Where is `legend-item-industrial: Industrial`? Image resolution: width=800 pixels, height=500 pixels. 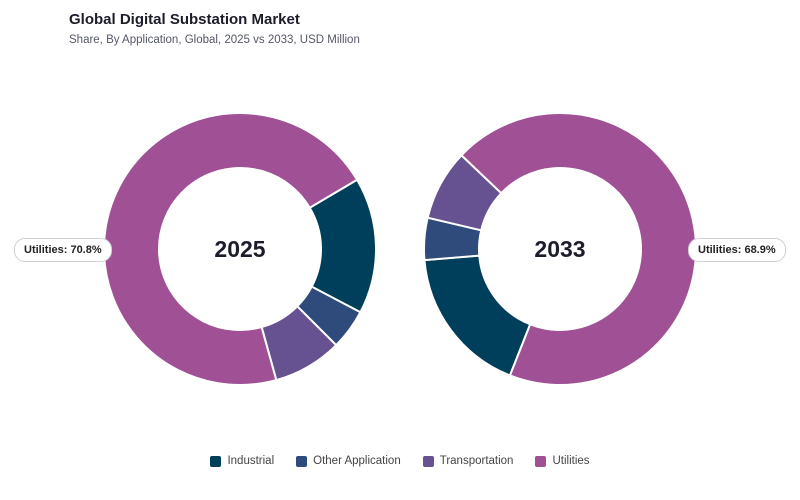
legend-item-industrial: Industrial is located at coordinates (242, 461).